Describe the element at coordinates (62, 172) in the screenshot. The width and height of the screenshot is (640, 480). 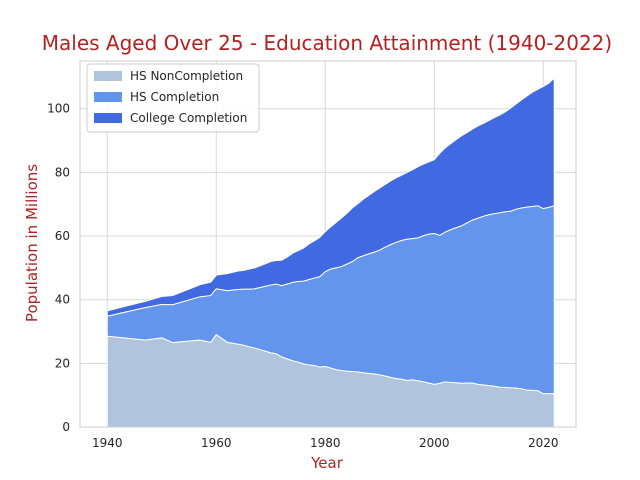
I see `y-tick-label: 80` at that location.